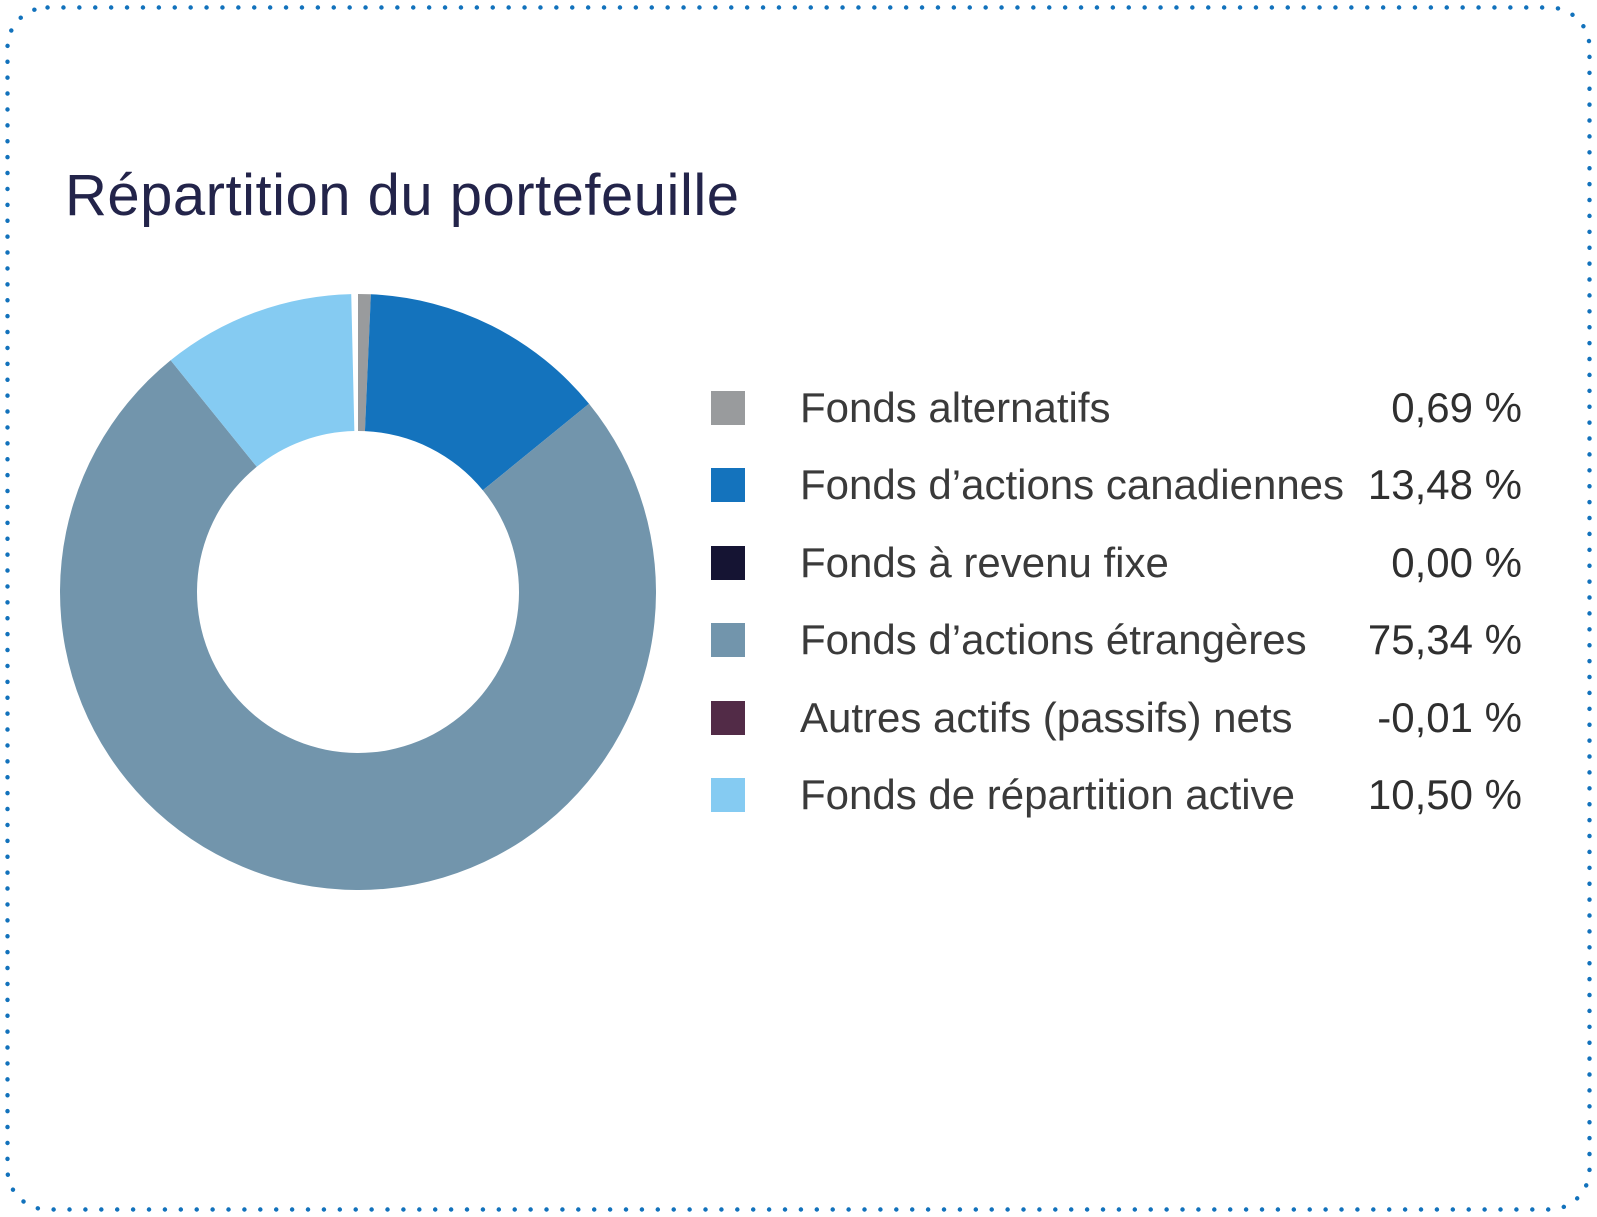 The height and width of the screenshot is (1217, 1597). I want to click on legend-label: Autres actifs (passifs) nets, so click(1046, 717).